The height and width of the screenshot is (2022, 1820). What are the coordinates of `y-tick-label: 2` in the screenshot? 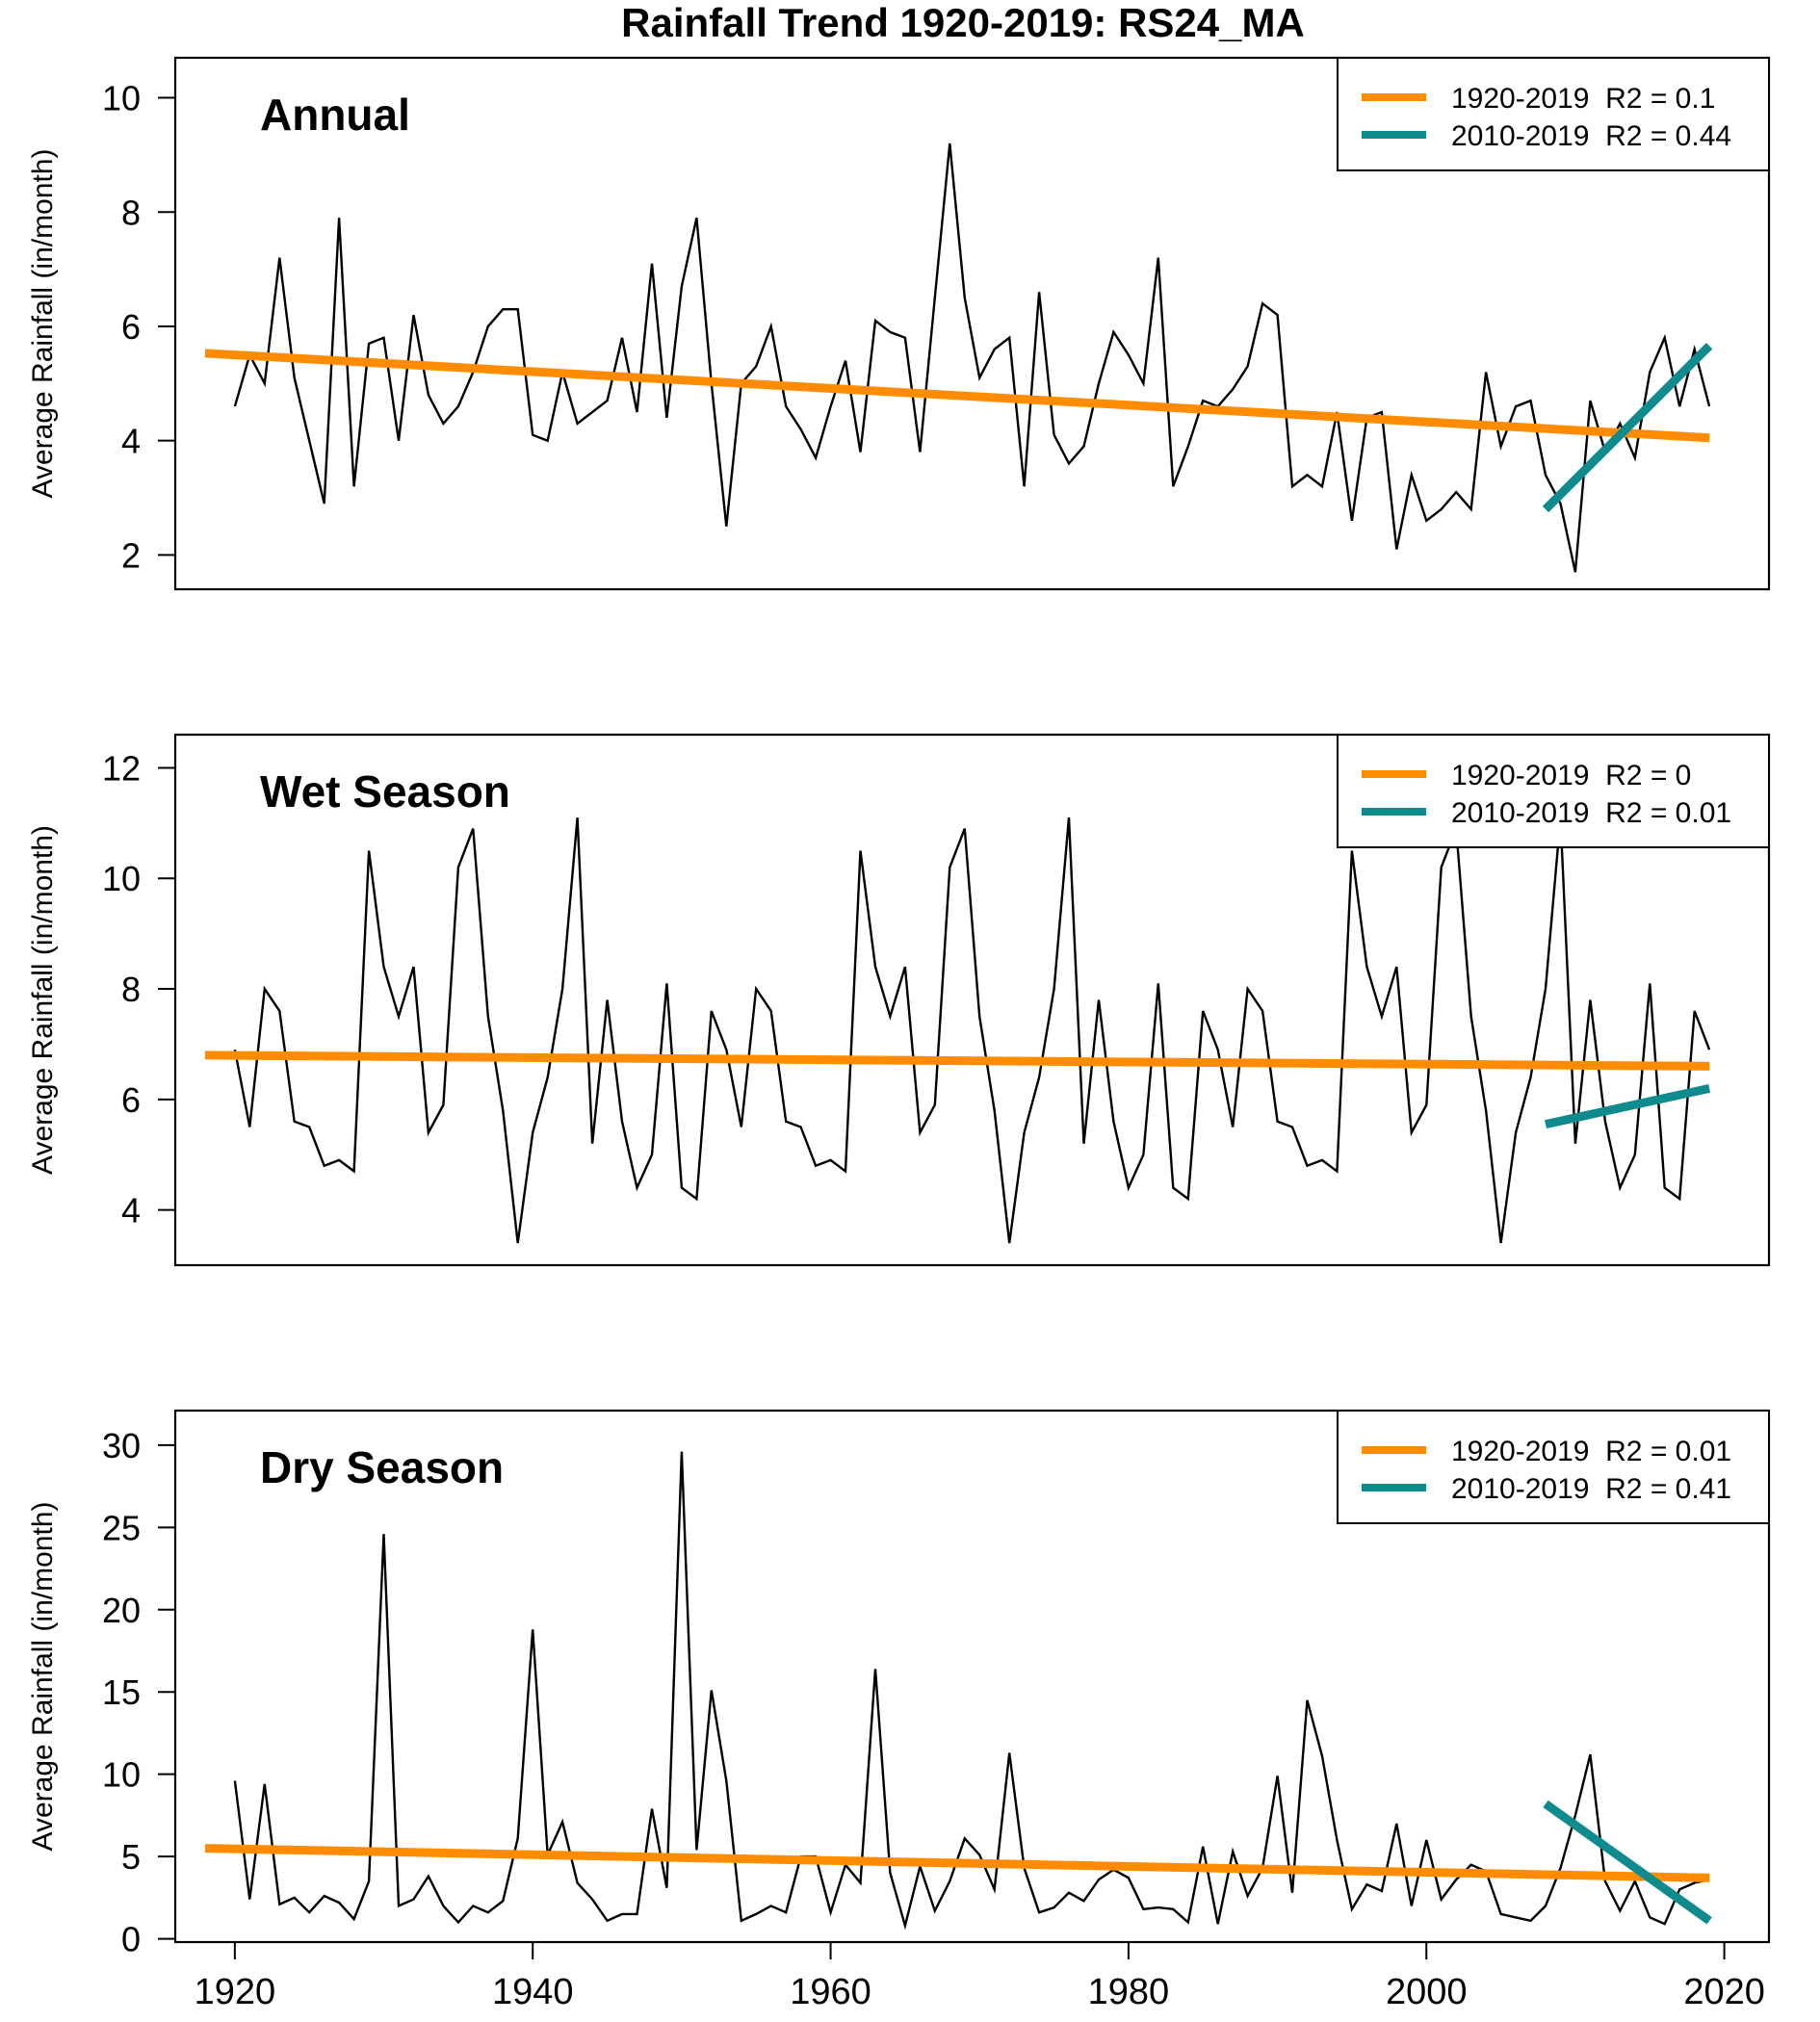 It's located at (131, 555).